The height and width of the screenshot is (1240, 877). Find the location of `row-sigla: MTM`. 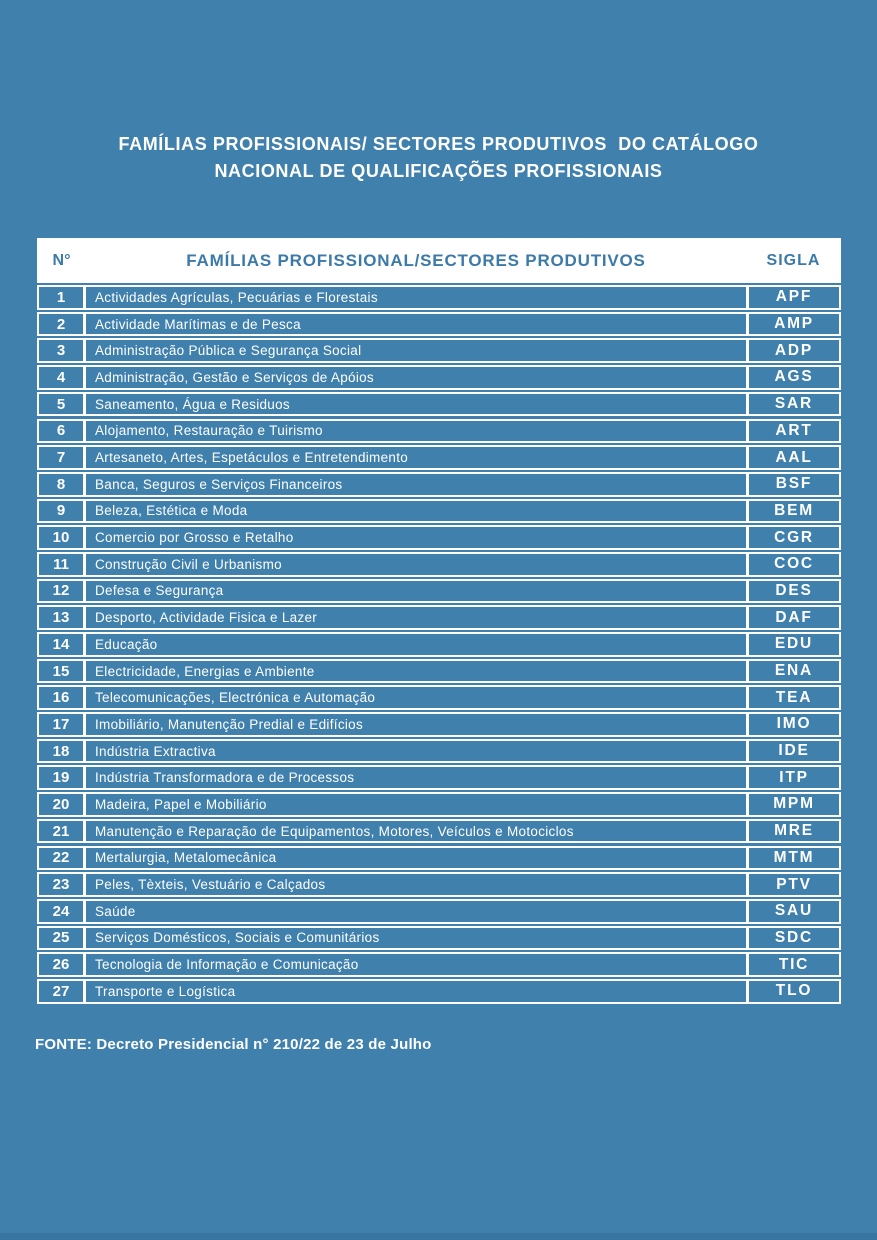

row-sigla: MTM is located at coordinates (794, 857).